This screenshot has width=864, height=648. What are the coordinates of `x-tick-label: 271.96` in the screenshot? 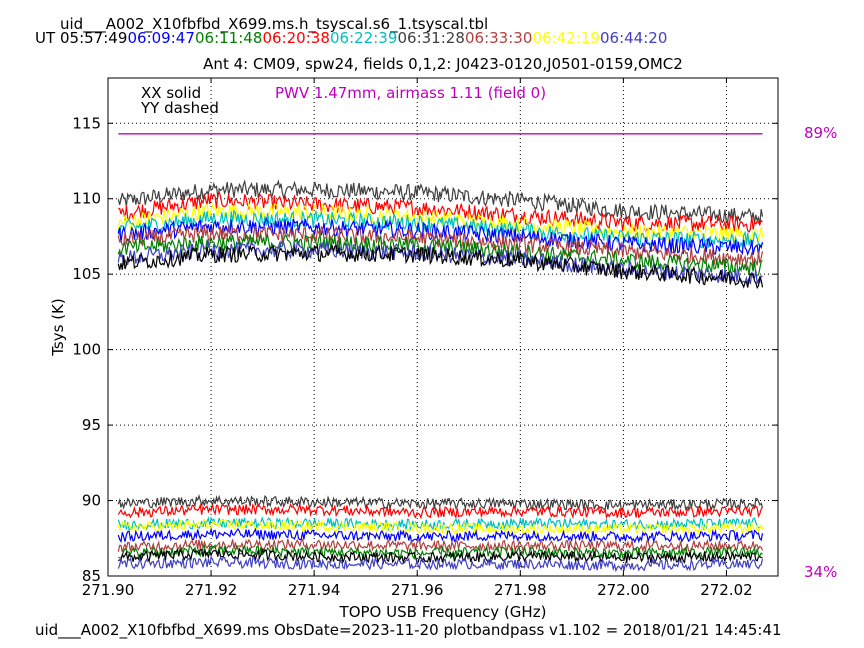 It's located at (417, 590).